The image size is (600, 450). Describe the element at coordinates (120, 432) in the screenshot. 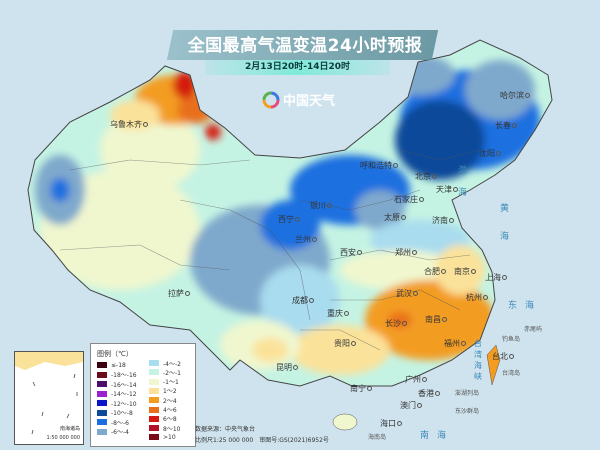

I see `legend-label: -6～-4` at that location.